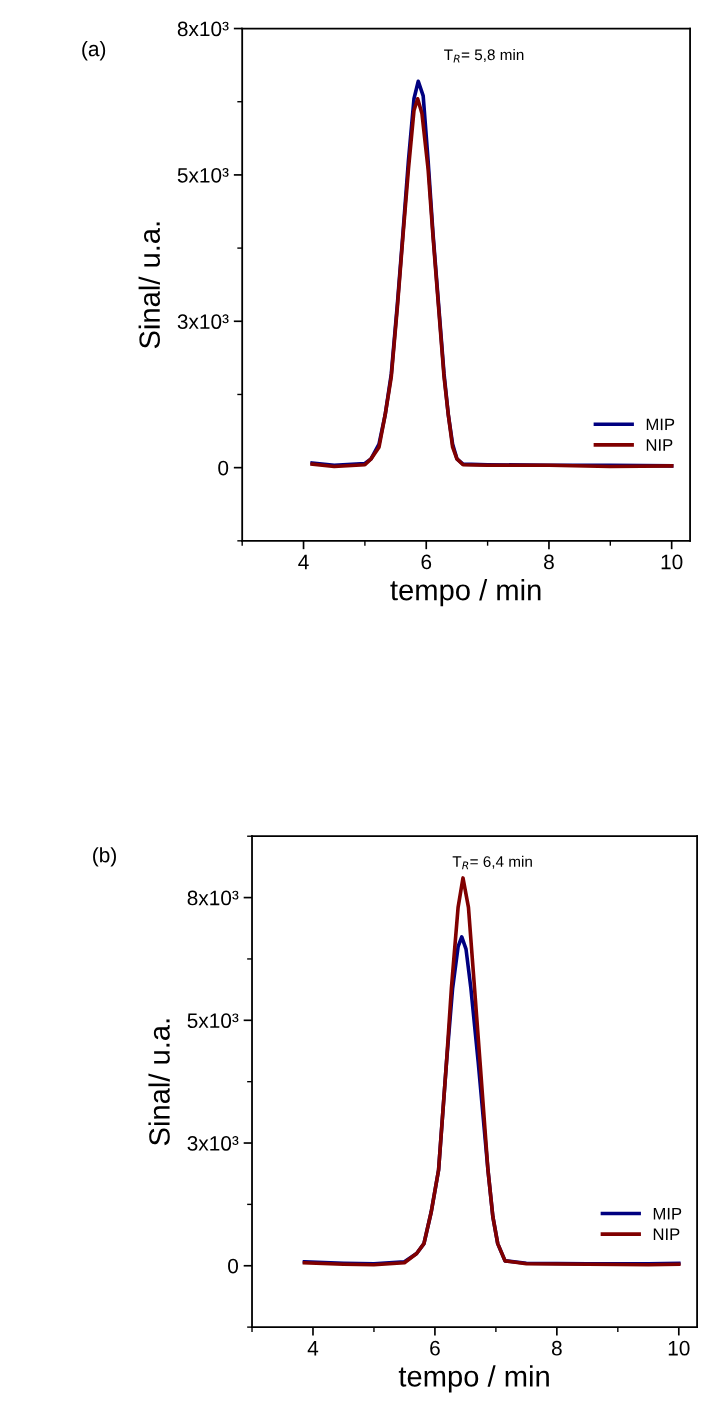 The width and height of the screenshot is (702, 1427). What do you see at coordinates (484, 55) in the screenshot?
I see `annotation: T$_{R}$= 5,8 min` at bounding box center [484, 55].